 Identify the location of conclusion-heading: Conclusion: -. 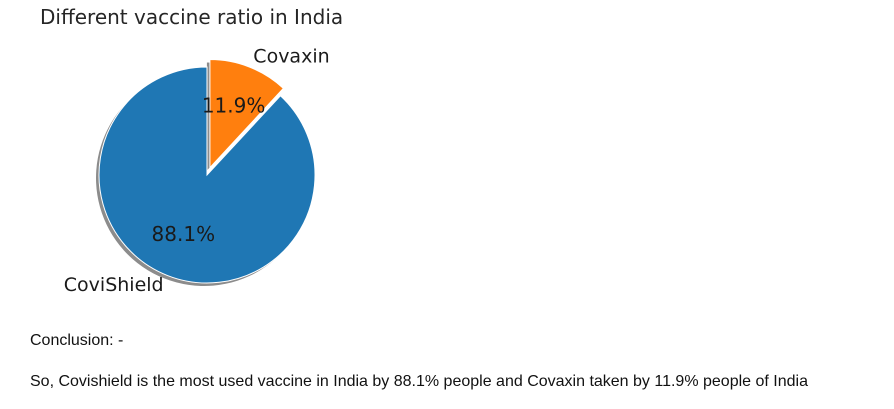
(77, 340).